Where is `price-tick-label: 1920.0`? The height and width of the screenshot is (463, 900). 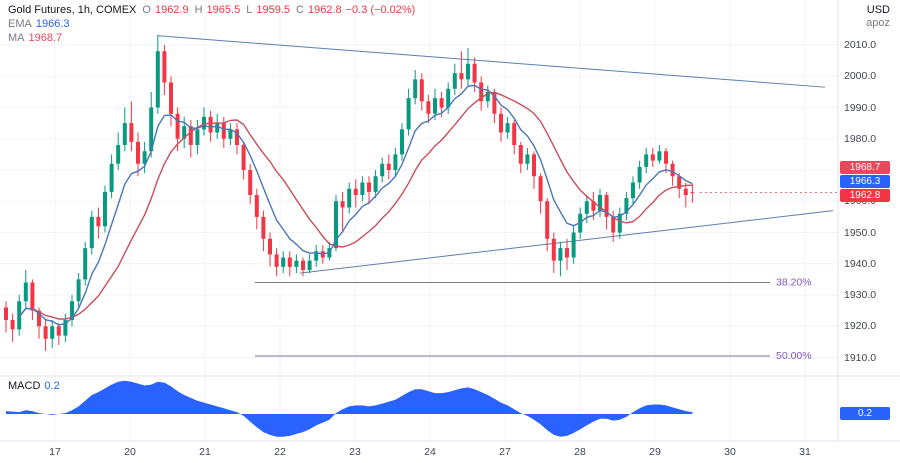 price-tick-label: 1920.0 is located at coordinates (860, 326).